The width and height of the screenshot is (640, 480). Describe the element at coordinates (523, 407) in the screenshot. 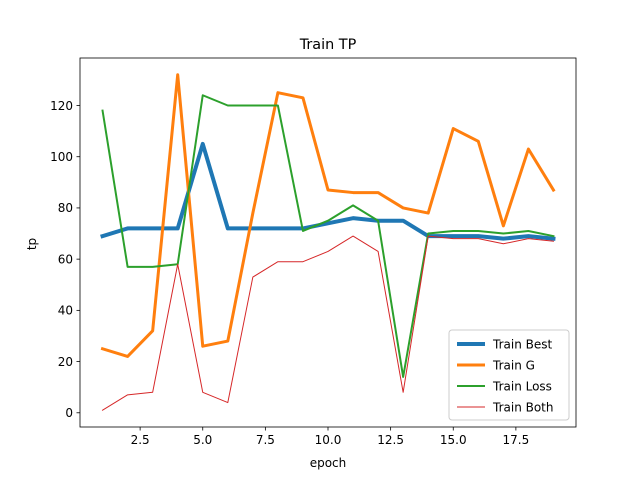

I see `legend-label: Train Both` at that location.